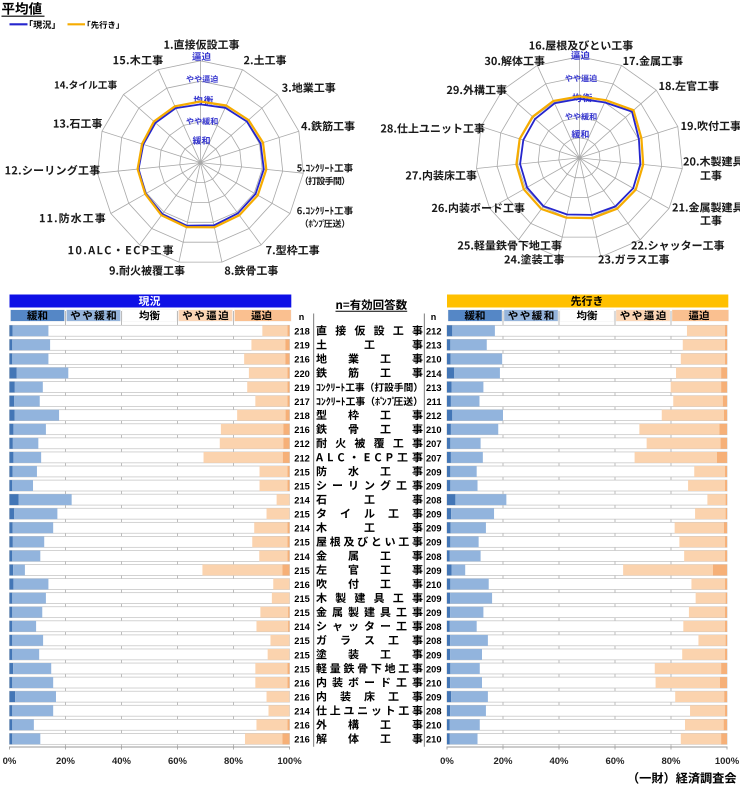 The image size is (740, 800). What do you see at coordinates (434, 402) in the screenshot?
I see `svg-text: 211` at bounding box center [434, 402].